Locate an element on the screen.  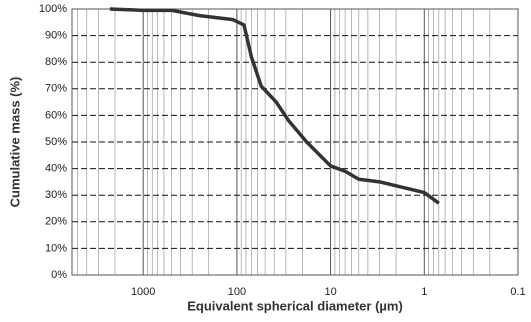
y-tick-label: 90% is located at coordinates (56, 36).